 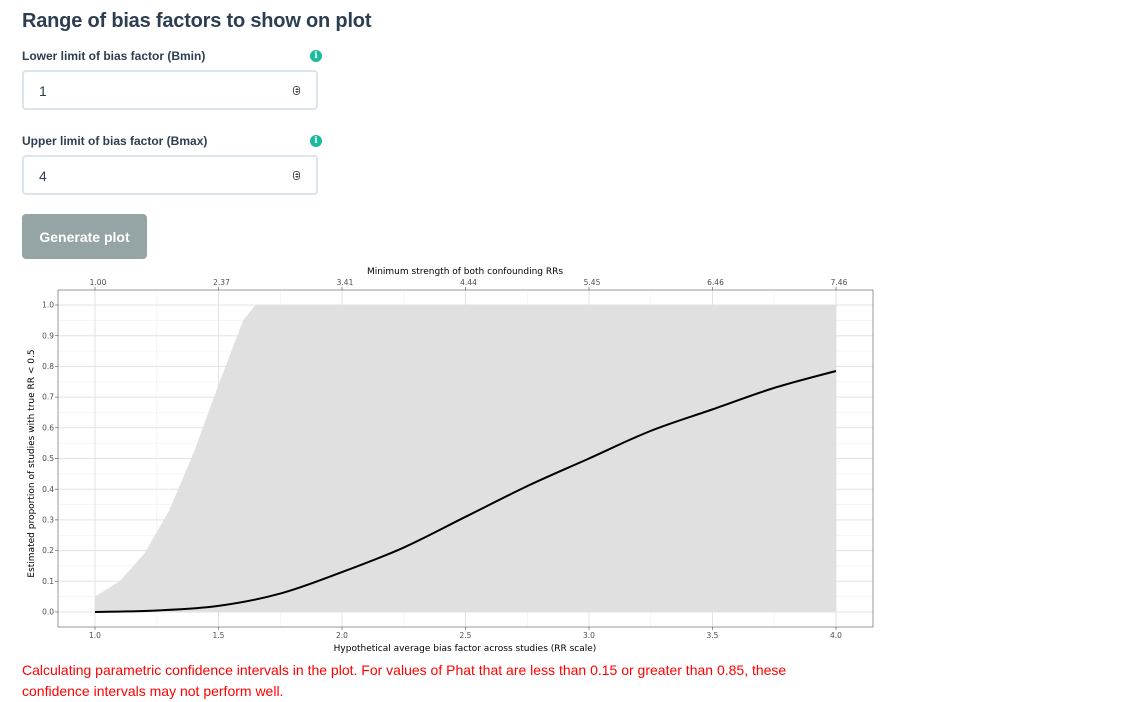 I want to click on y-tick-label: 0.9, so click(x=48, y=335).